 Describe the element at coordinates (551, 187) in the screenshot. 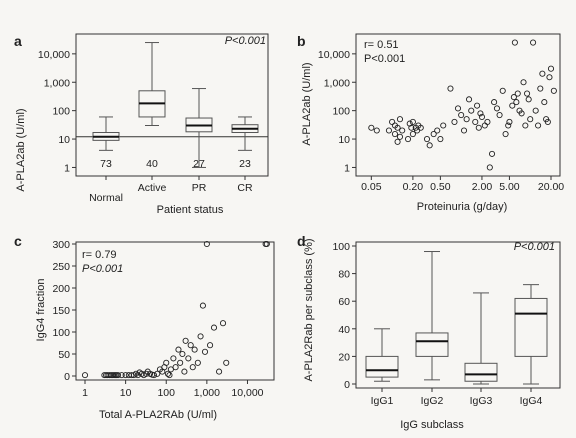

I see `panel-b-xtick-label: 20.00` at that location.